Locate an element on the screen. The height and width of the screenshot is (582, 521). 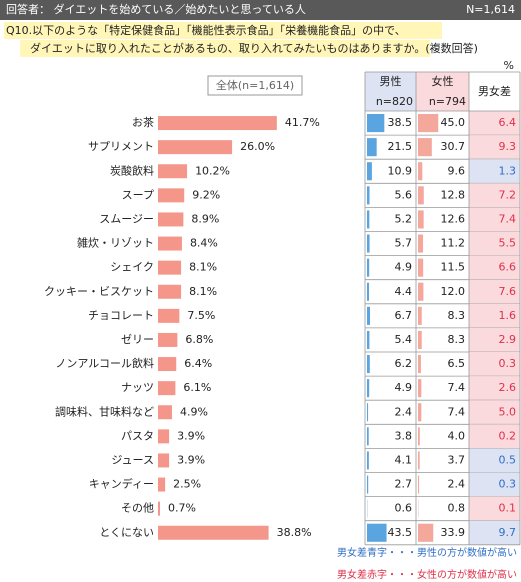
diff-value: 0.2 is located at coordinates (508, 435).